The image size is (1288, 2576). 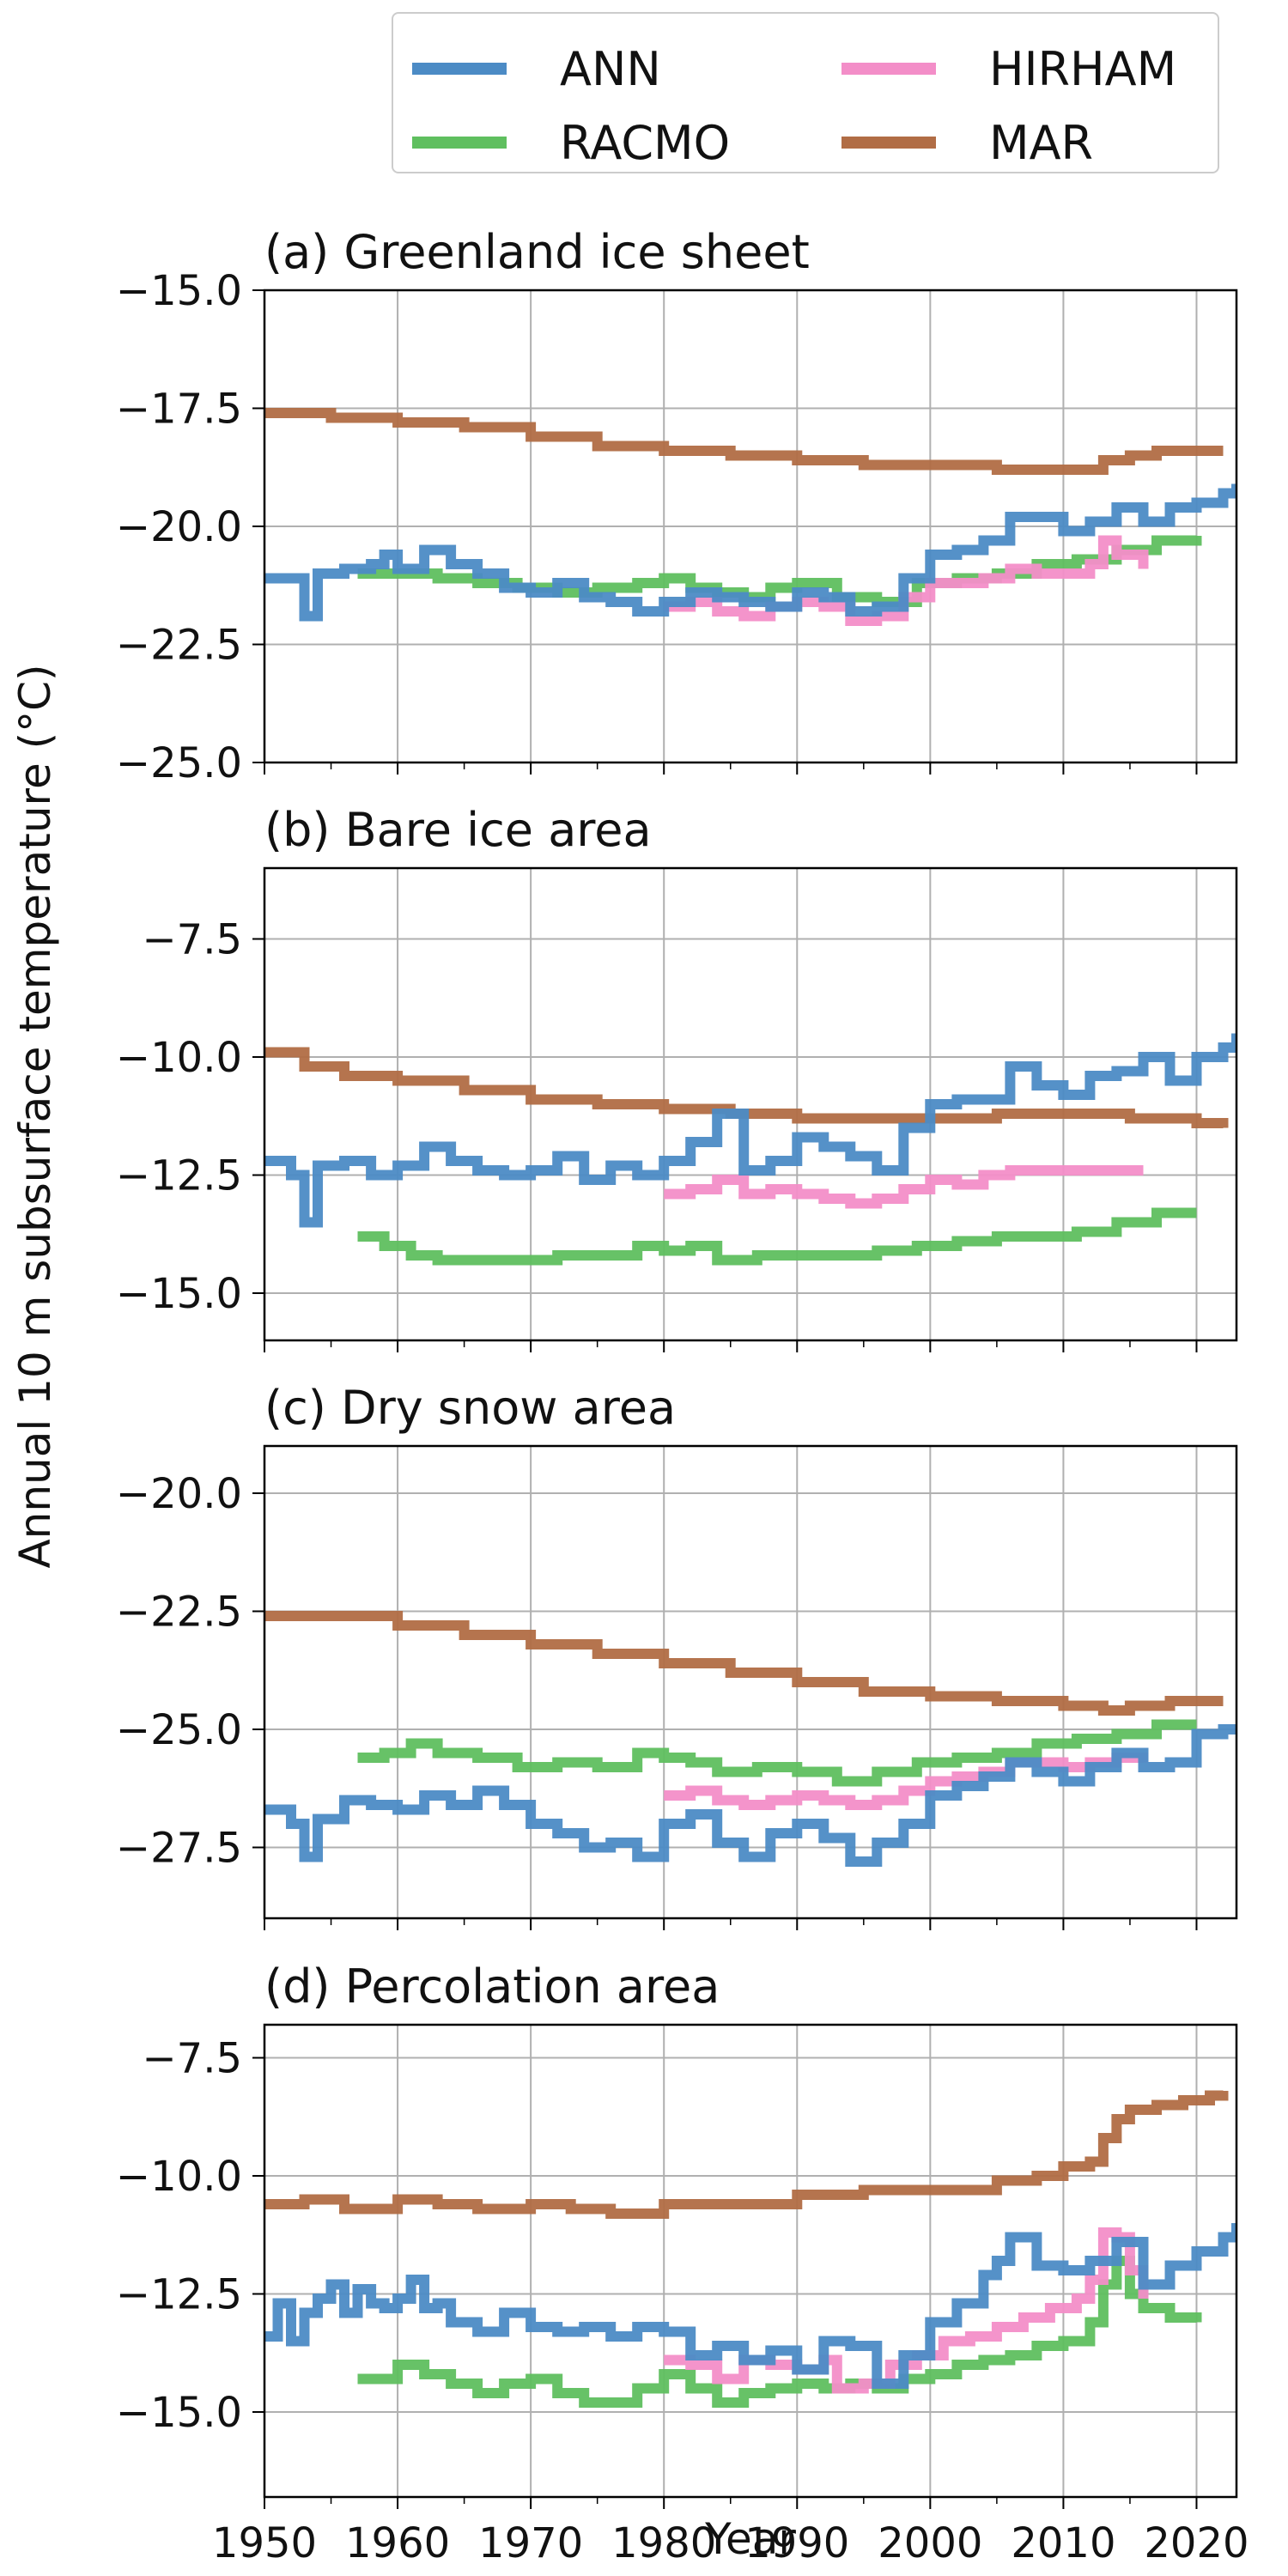 What do you see at coordinates (492, 1987) in the screenshot?
I see `panel-title-3: (d) Percolation area` at bounding box center [492, 1987].